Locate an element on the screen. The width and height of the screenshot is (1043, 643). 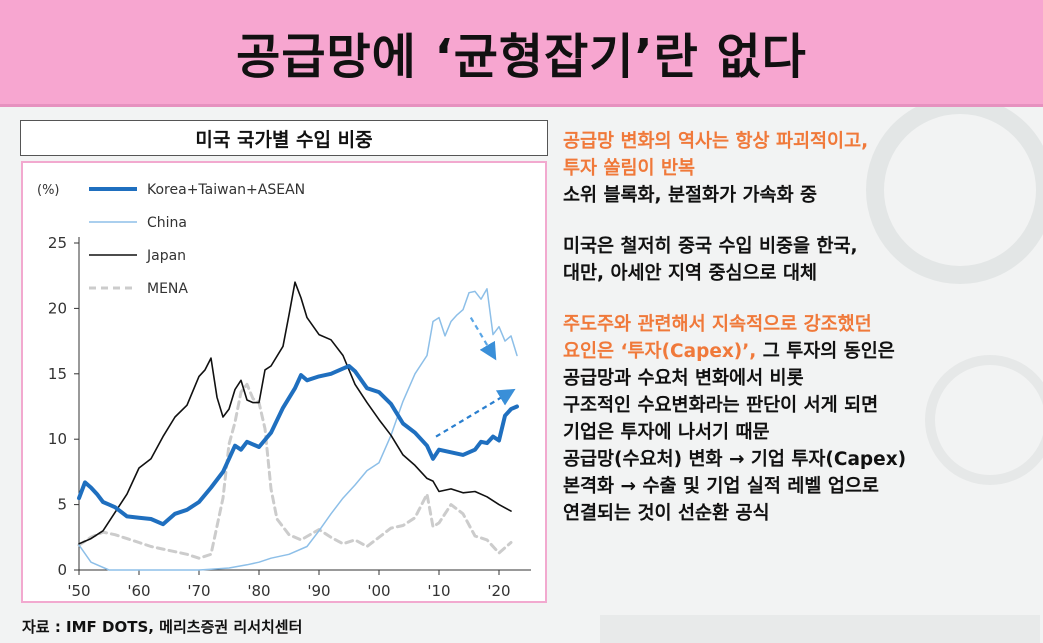
x-tick-label: '60 is located at coordinates (138, 591).